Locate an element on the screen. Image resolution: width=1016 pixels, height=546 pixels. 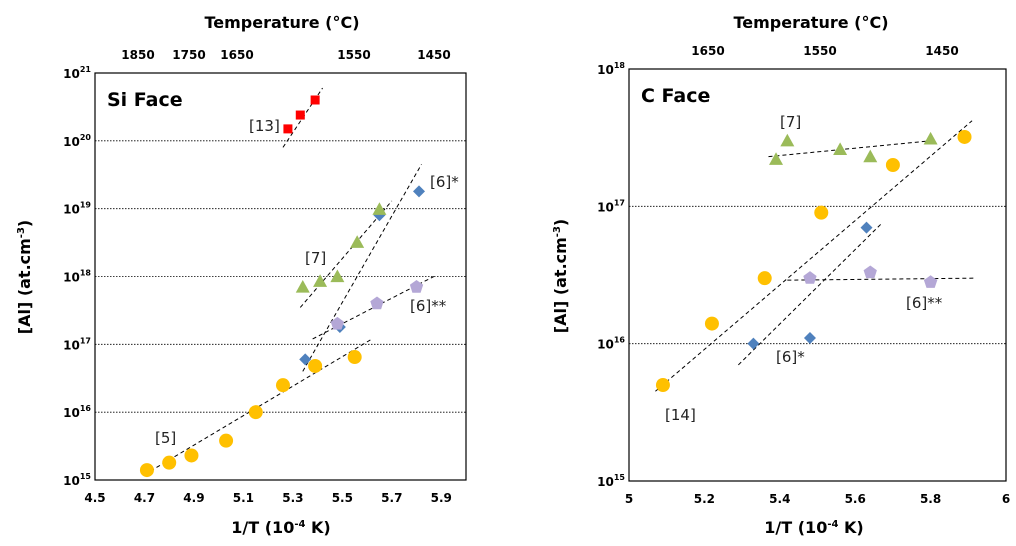
si-xlabel-base: 1/T (10 is located at coordinates (262, 527).